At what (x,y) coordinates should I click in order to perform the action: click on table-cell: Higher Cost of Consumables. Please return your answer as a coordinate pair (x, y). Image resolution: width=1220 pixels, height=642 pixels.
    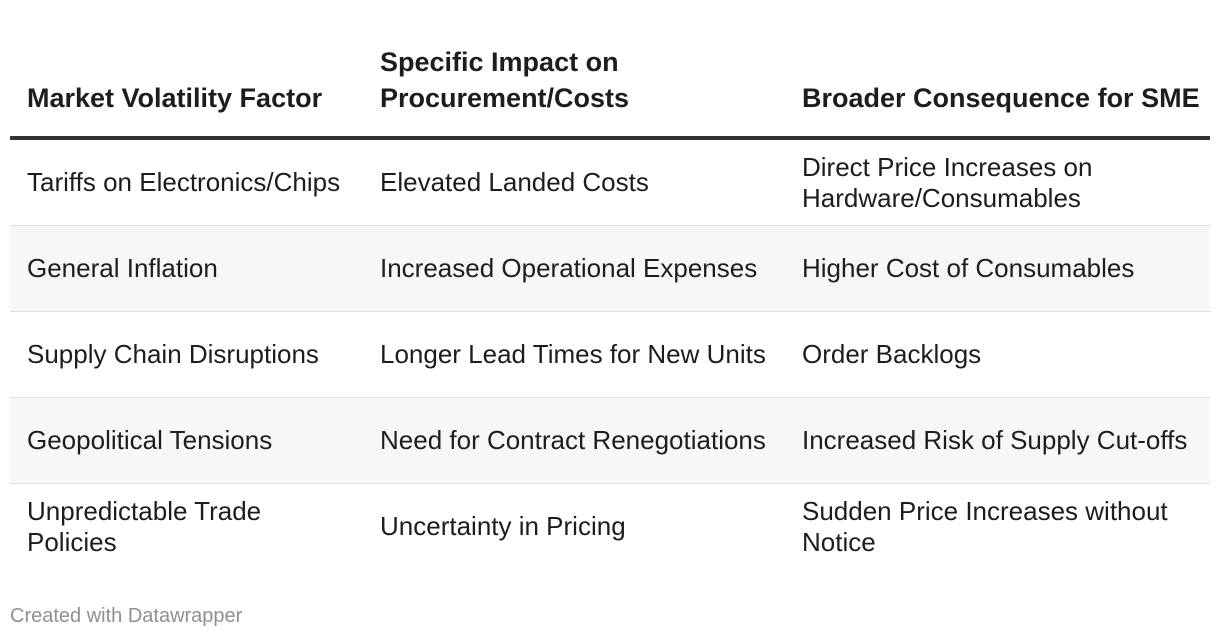
    Looking at the image, I should click on (997, 268).